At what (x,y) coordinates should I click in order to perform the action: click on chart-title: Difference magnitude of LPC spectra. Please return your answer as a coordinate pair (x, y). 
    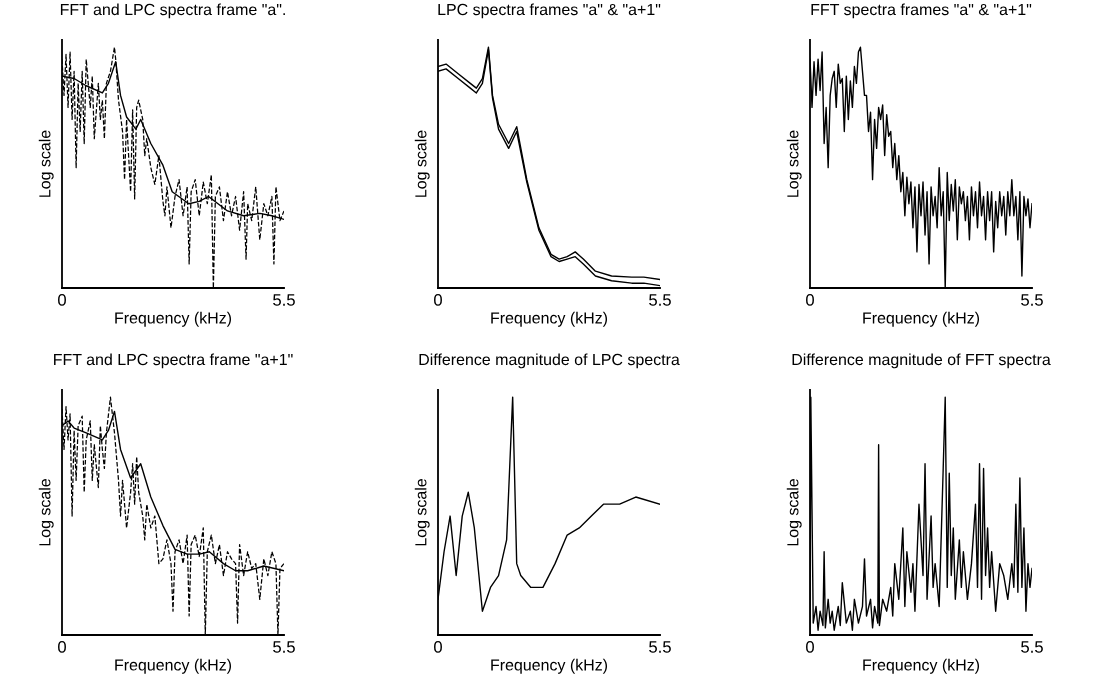
    Looking at the image, I should click on (549, 361).